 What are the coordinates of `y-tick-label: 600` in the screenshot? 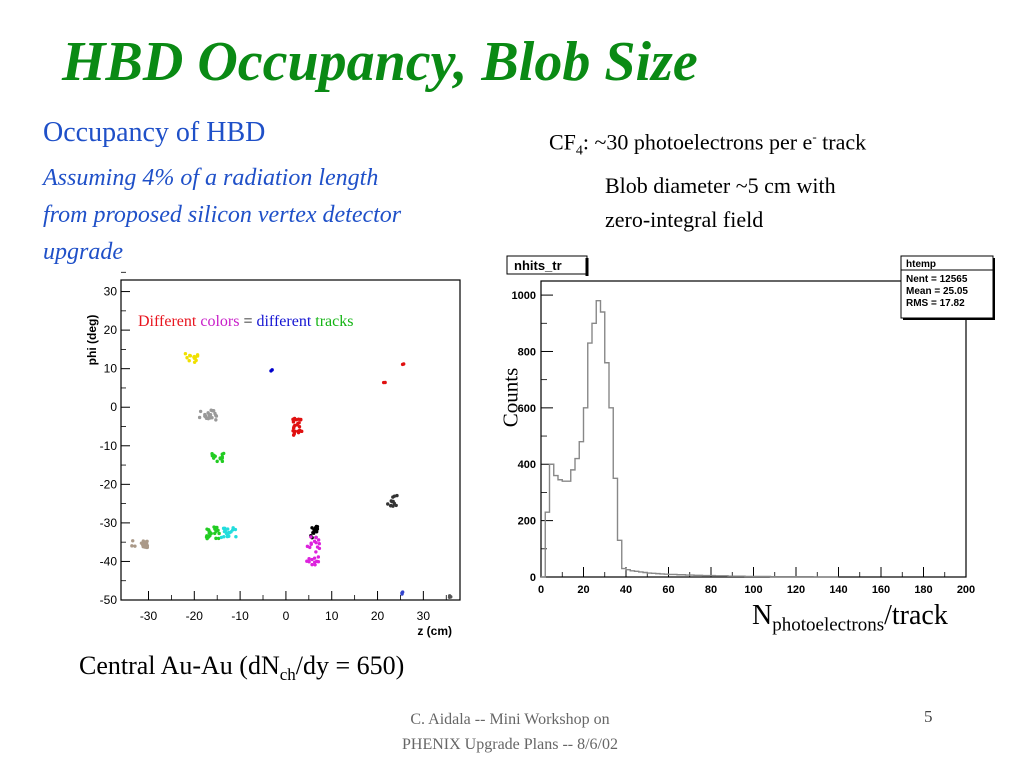 It's located at (527, 409).